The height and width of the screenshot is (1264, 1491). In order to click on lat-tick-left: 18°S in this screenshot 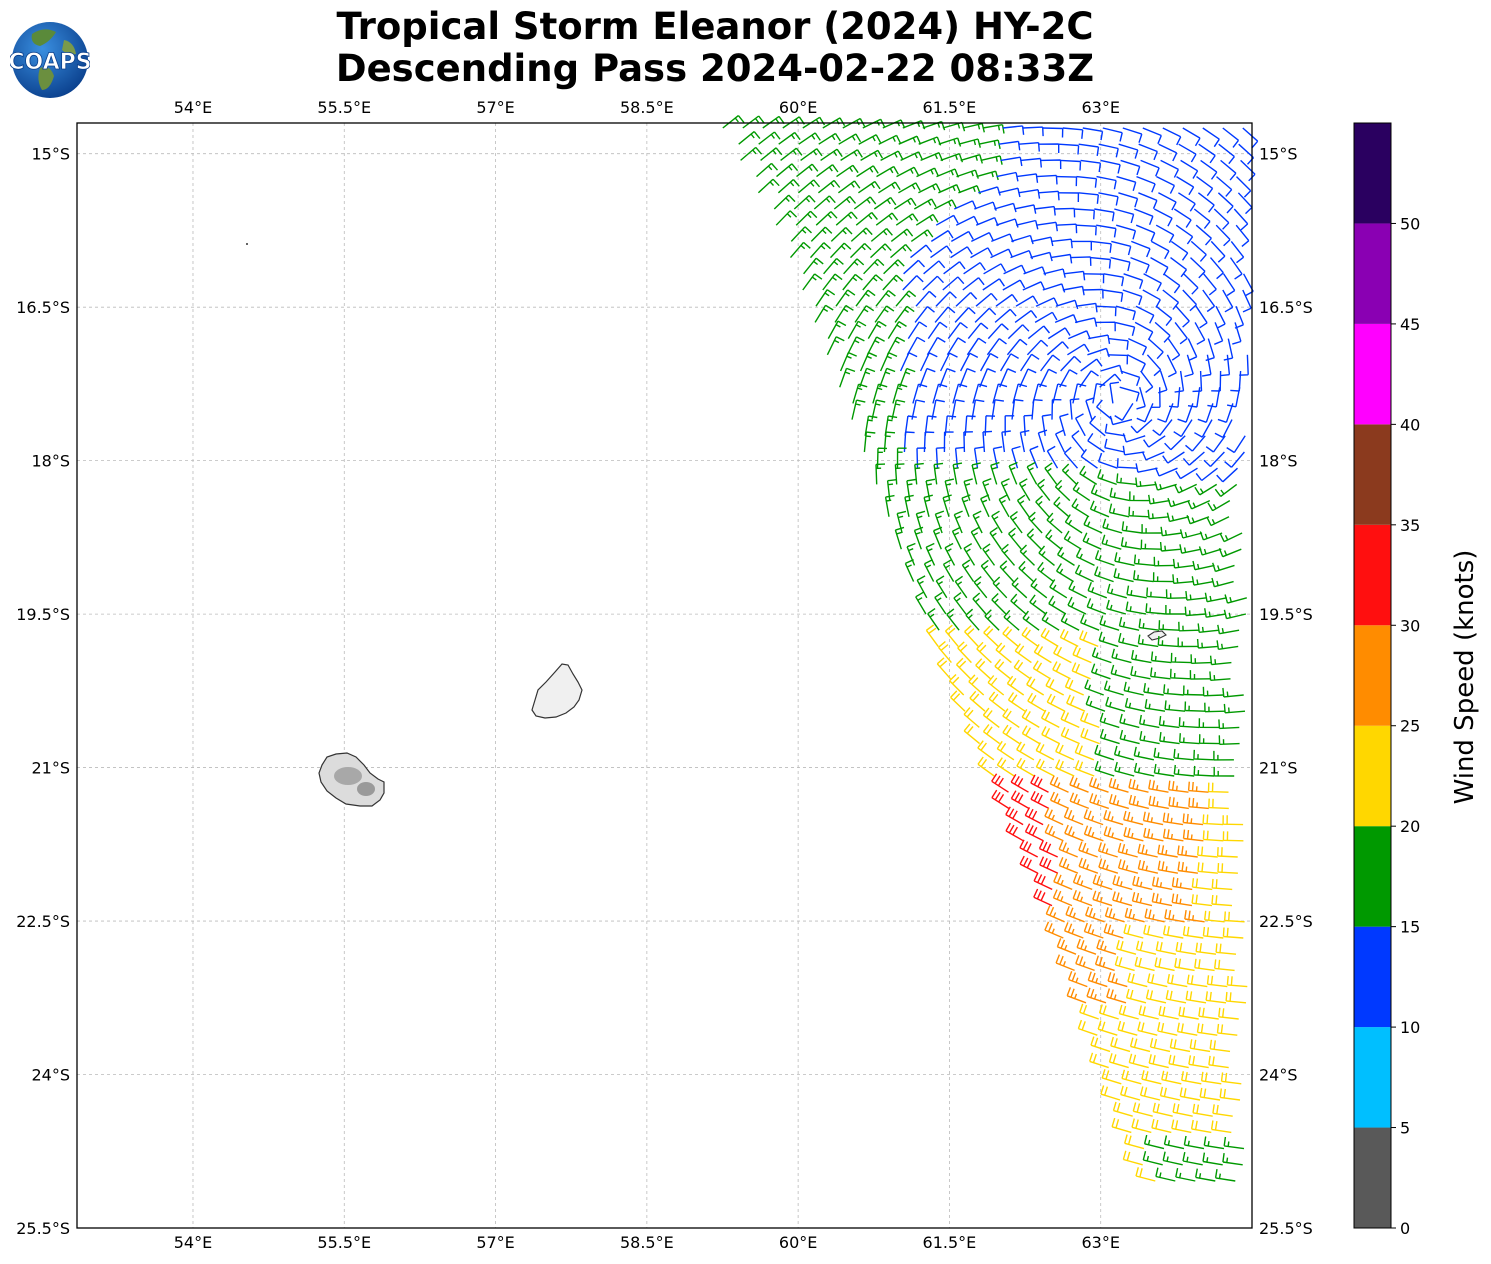, I will do `click(50, 461)`.